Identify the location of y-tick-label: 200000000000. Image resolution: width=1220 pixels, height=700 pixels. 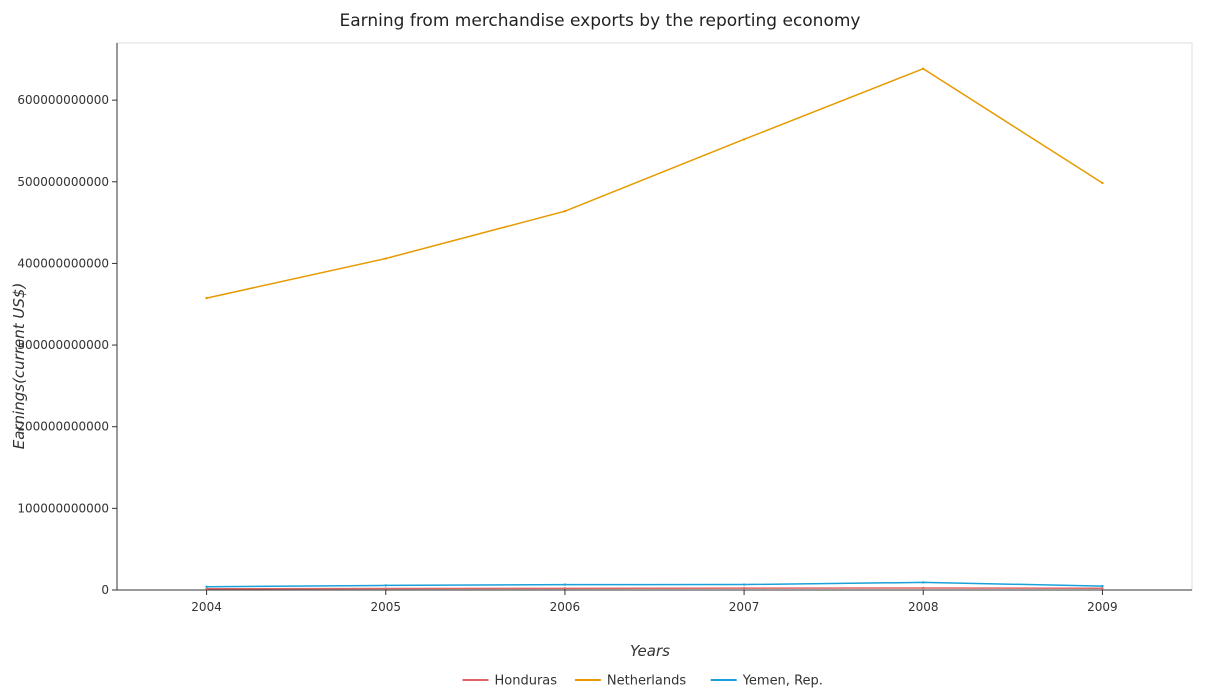
(63, 427).